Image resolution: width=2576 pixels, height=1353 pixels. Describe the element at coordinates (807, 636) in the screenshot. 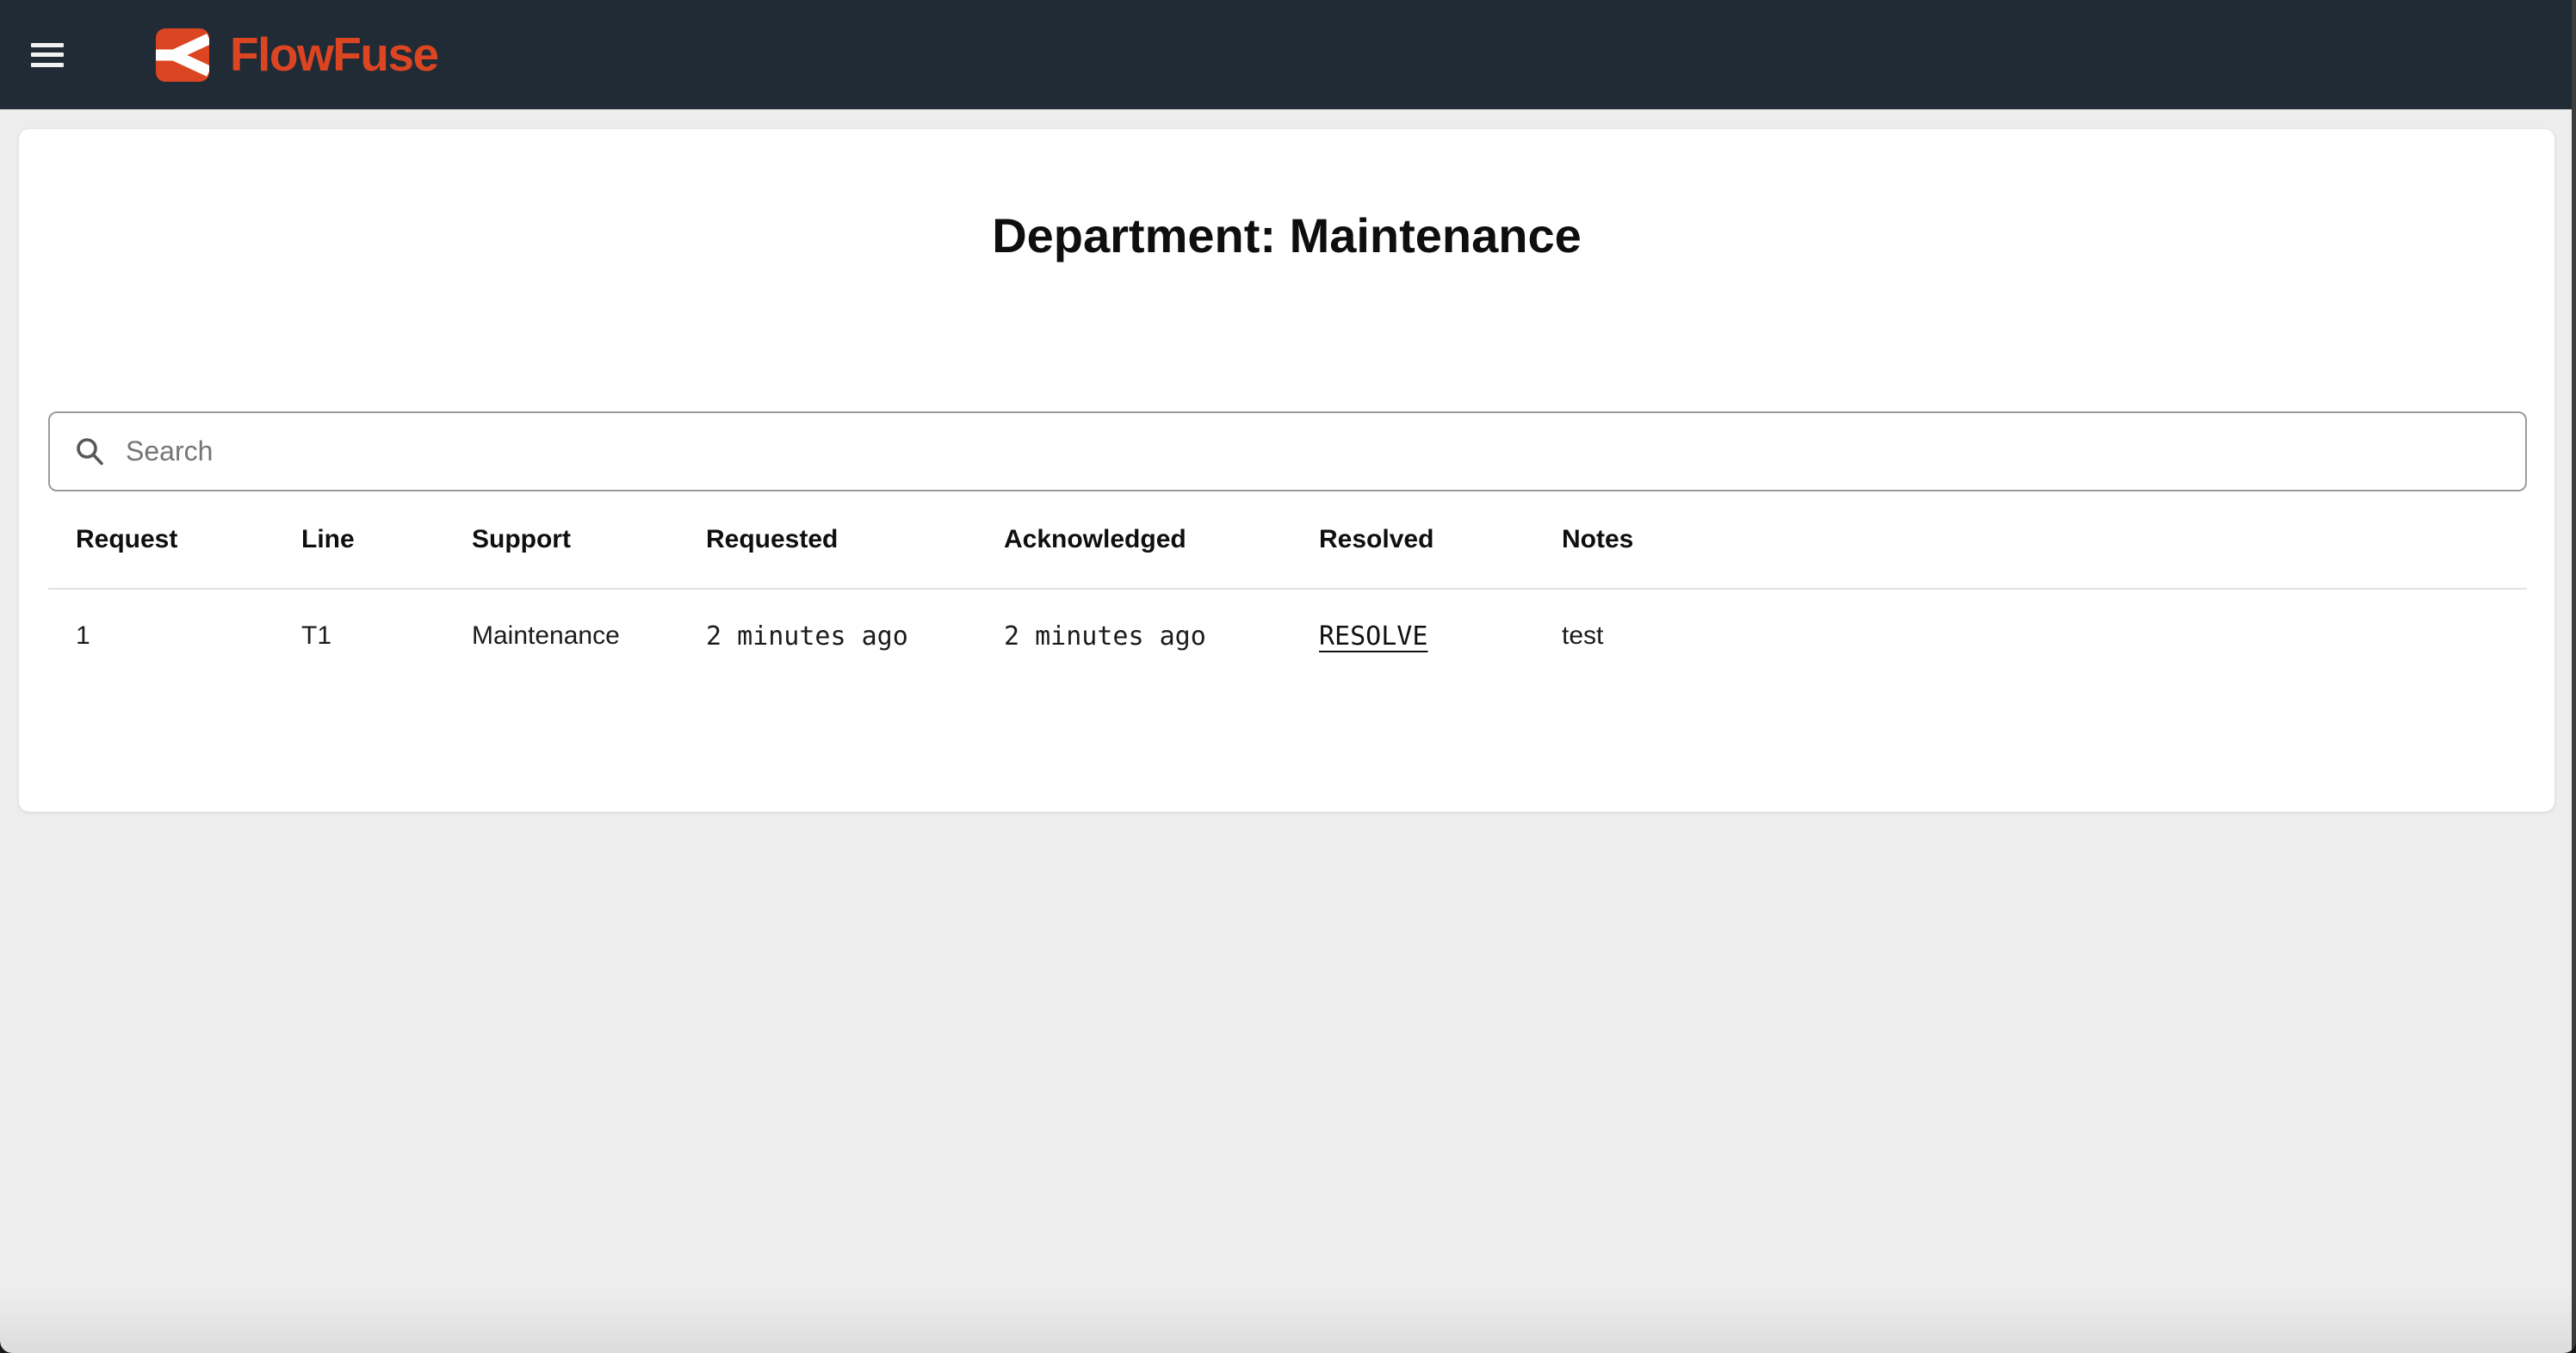

I see `cell-requested: 2 minutes ago` at that location.